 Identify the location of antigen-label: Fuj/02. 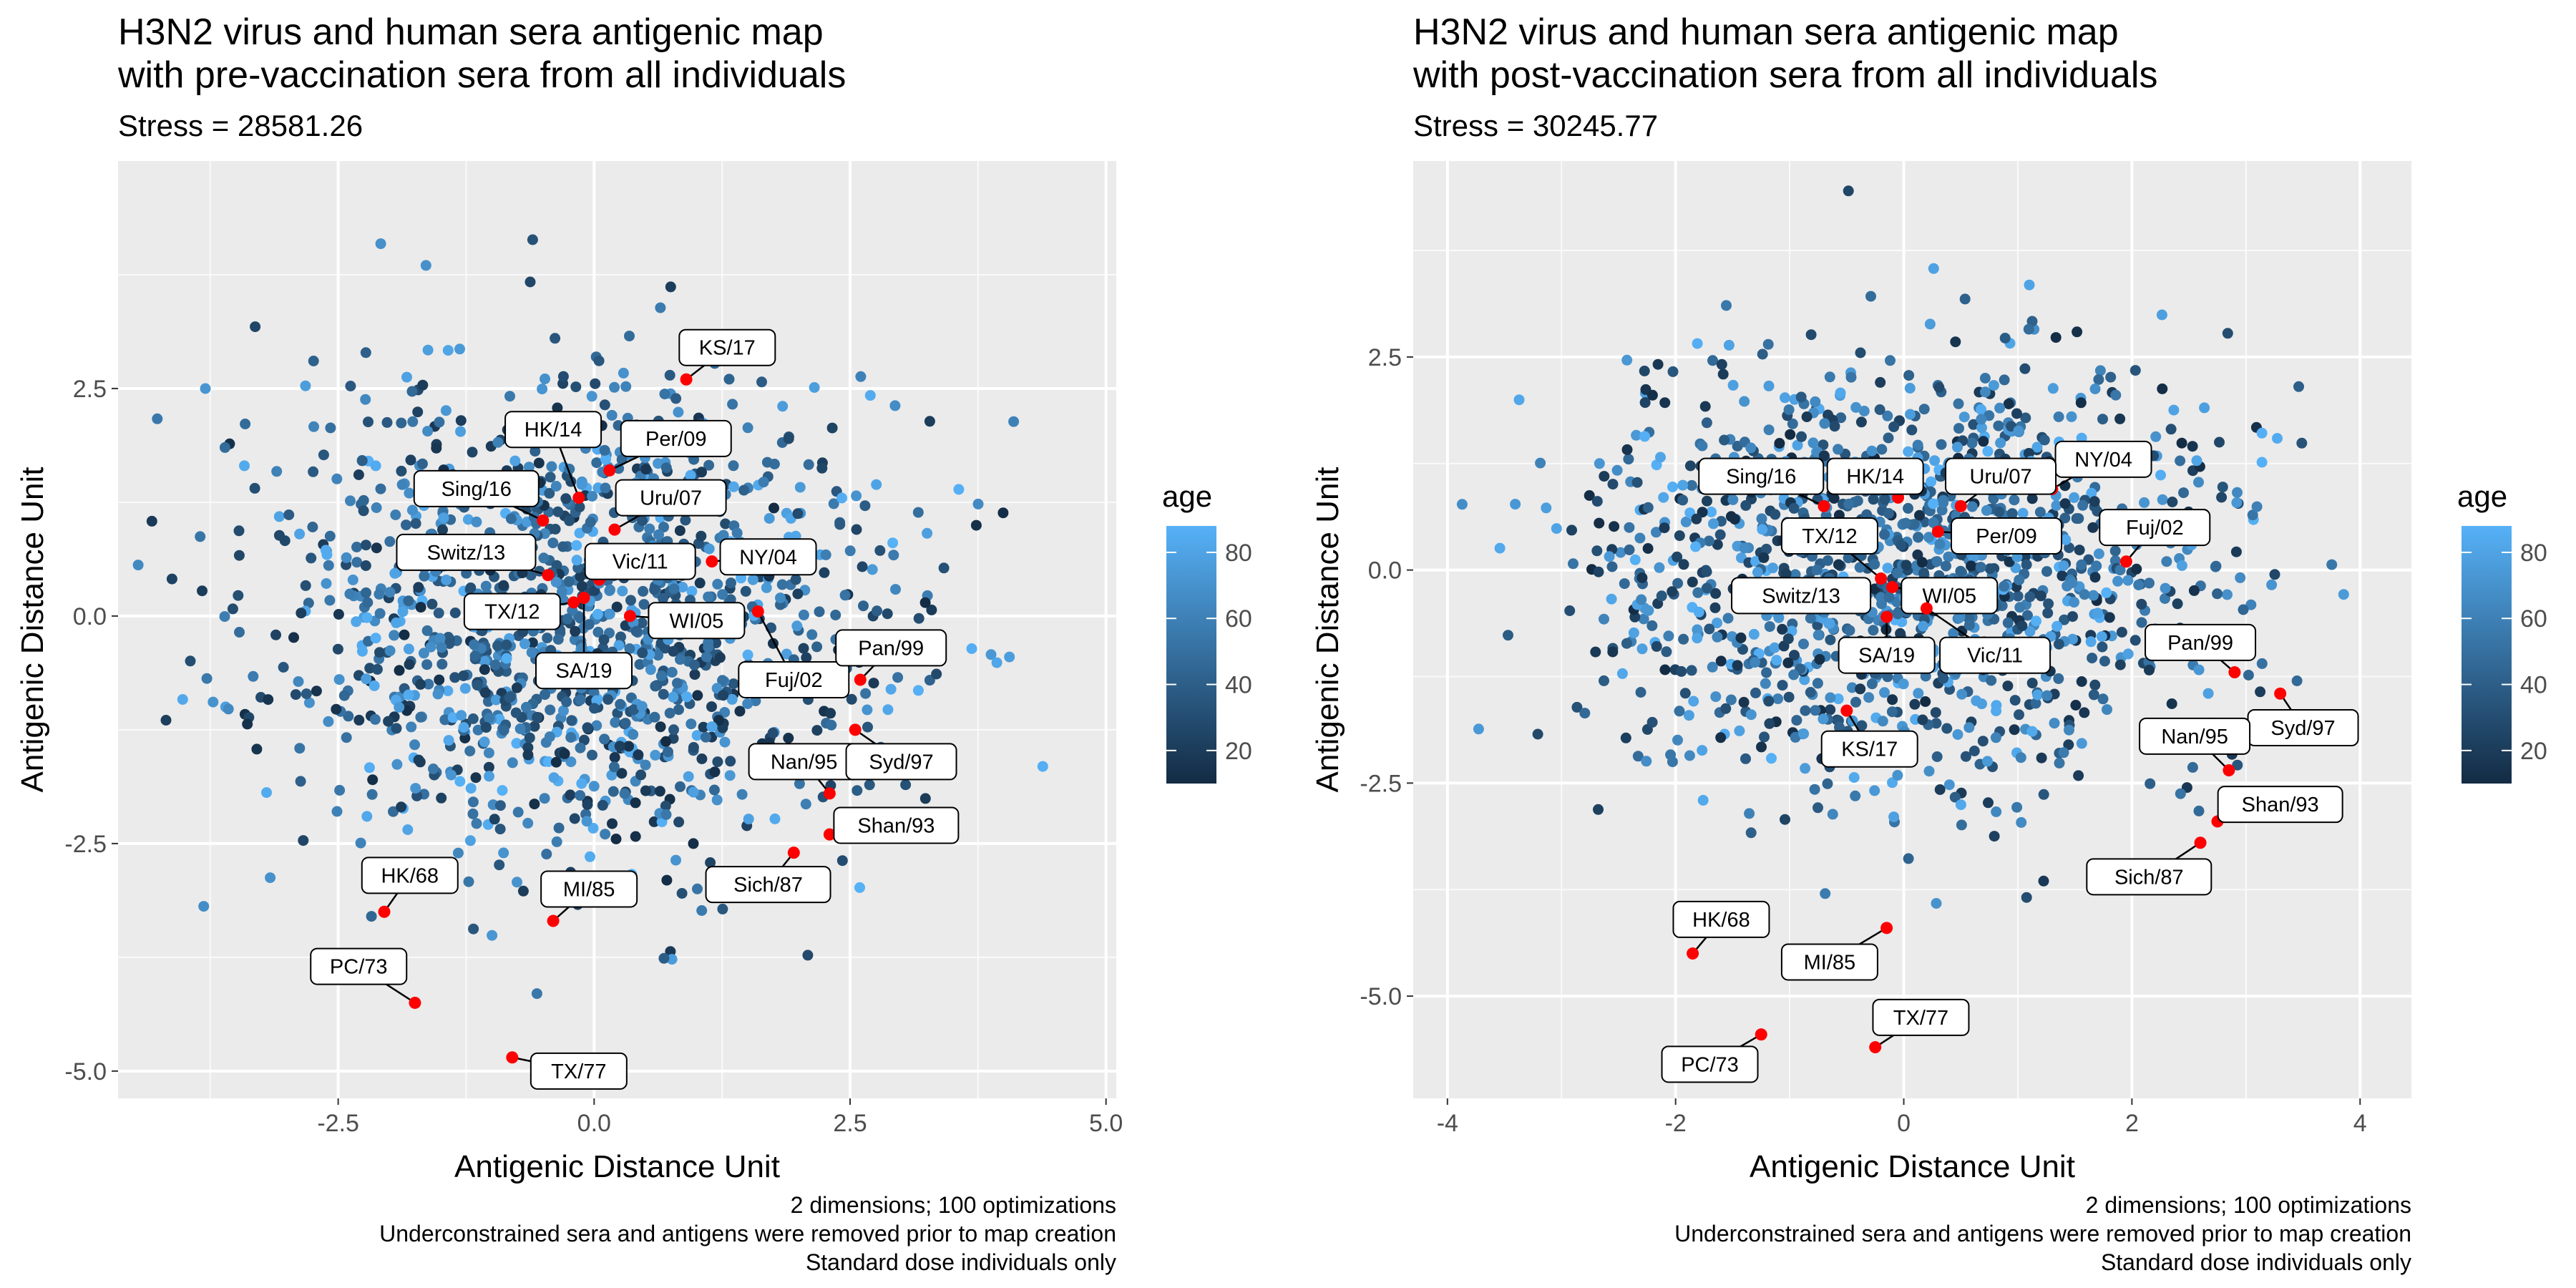
(794, 680).